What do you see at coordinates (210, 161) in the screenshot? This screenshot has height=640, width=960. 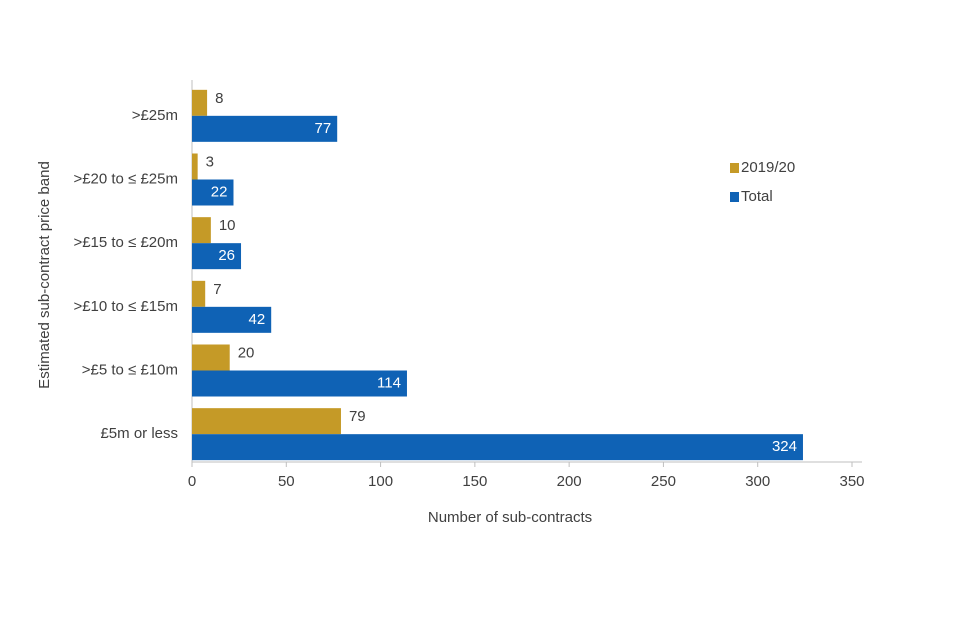 I see `value-label: 3` at bounding box center [210, 161].